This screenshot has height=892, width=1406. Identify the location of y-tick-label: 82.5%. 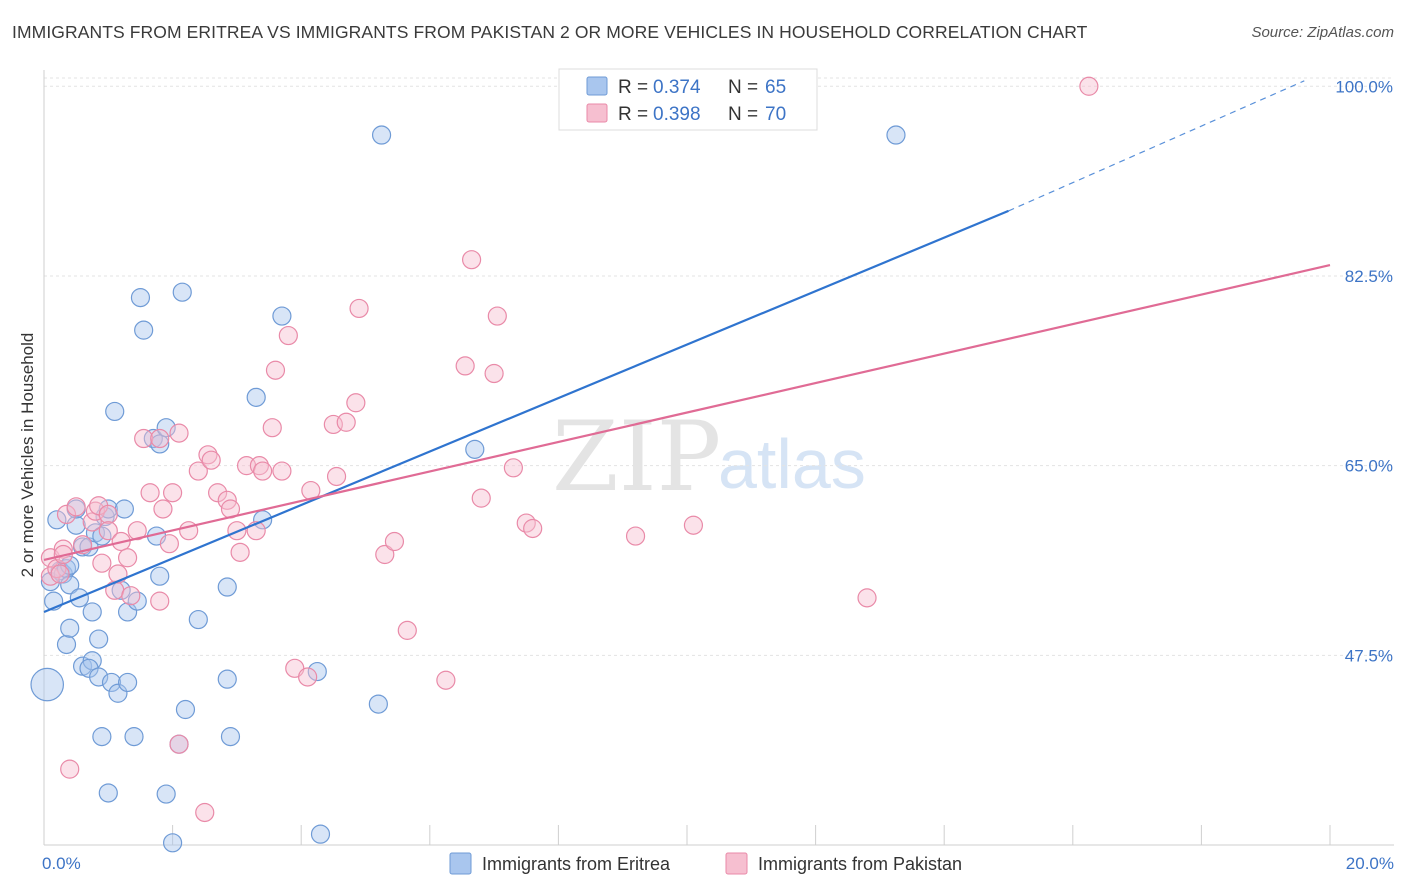
(1369, 276).